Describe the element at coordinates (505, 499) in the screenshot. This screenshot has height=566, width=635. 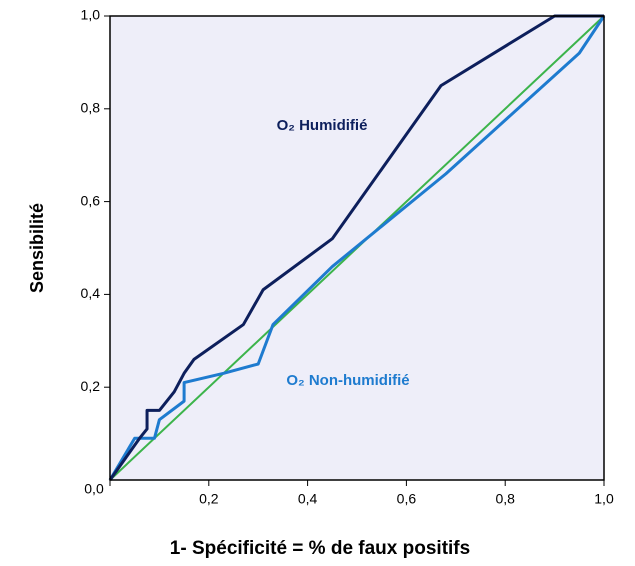
I see `x-tick-label: 0,8` at that location.